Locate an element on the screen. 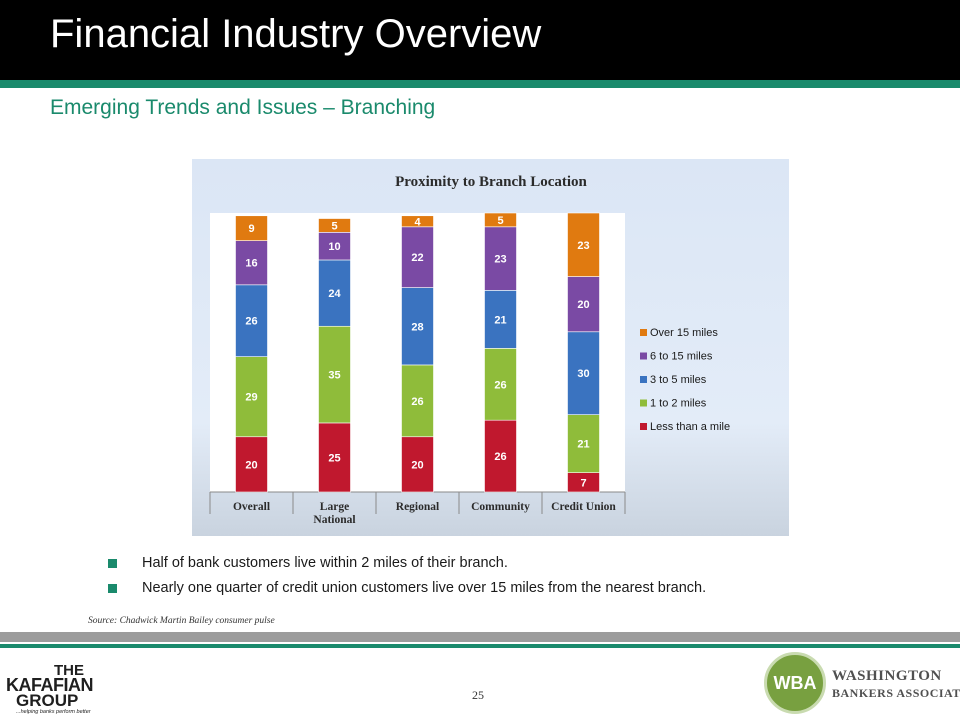 This screenshot has width=960, height=720. data-label: 16 is located at coordinates (251, 264).